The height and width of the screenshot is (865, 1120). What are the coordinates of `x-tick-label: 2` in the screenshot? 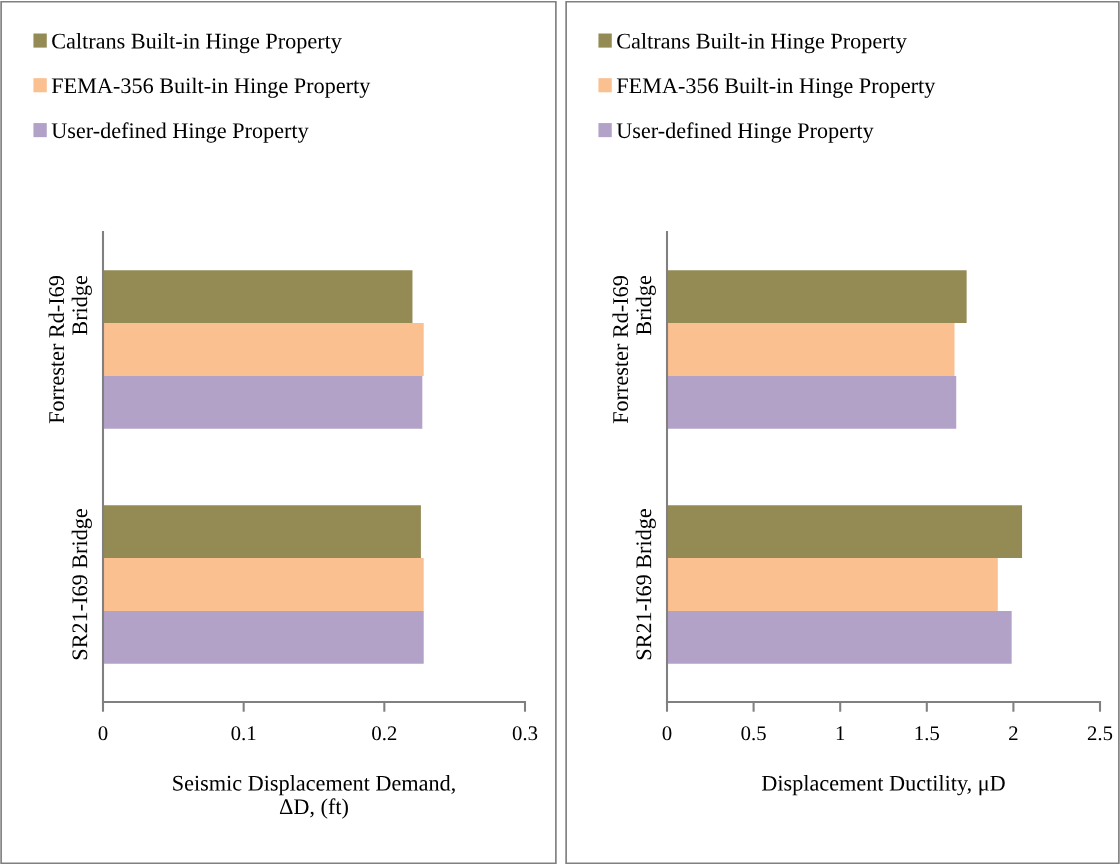 It's located at (1013, 733).